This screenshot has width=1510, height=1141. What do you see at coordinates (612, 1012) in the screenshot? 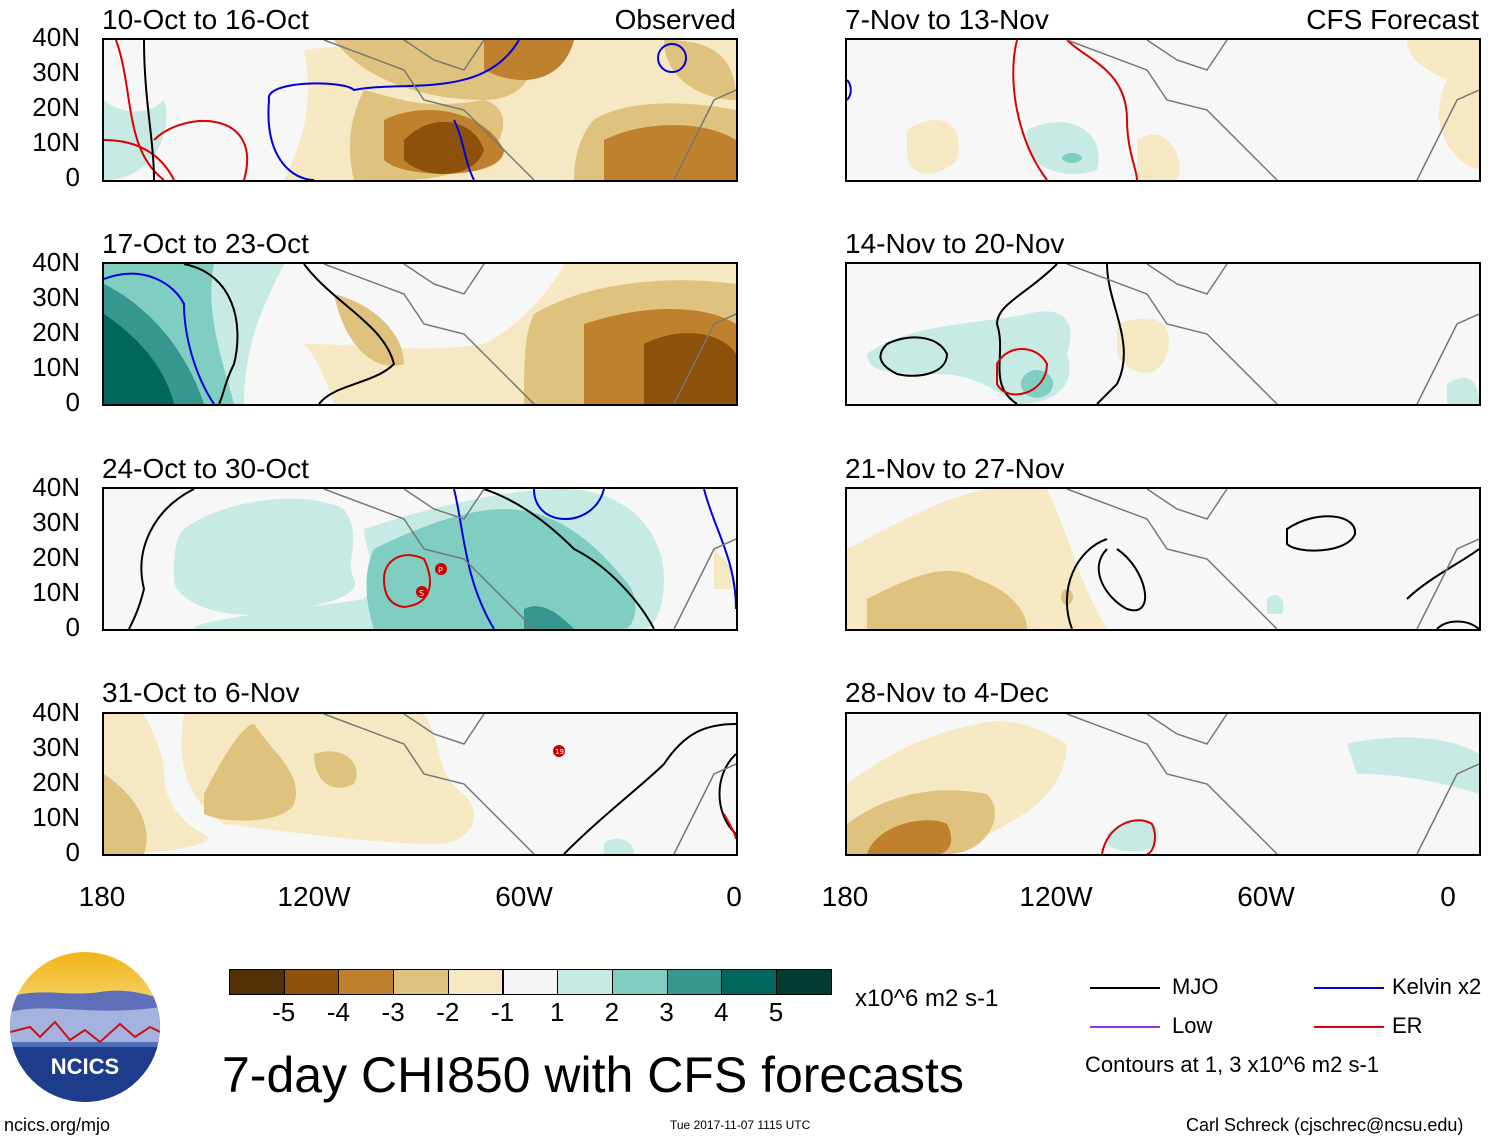
I see `colorbar-label: 2` at bounding box center [612, 1012].